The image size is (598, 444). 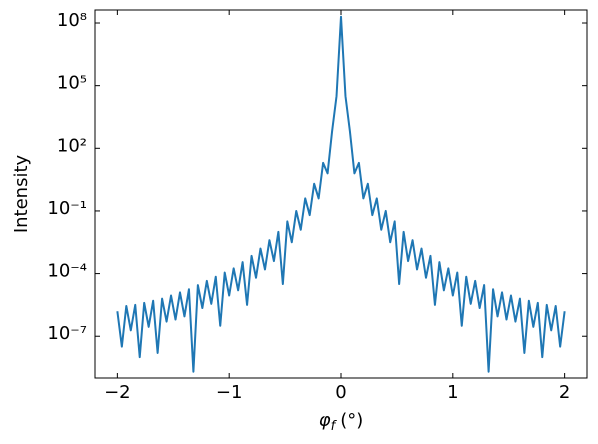 What do you see at coordinates (452, 392) in the screenshot?
I see `x-tick-label: 1` at bounding box center [452, 392].